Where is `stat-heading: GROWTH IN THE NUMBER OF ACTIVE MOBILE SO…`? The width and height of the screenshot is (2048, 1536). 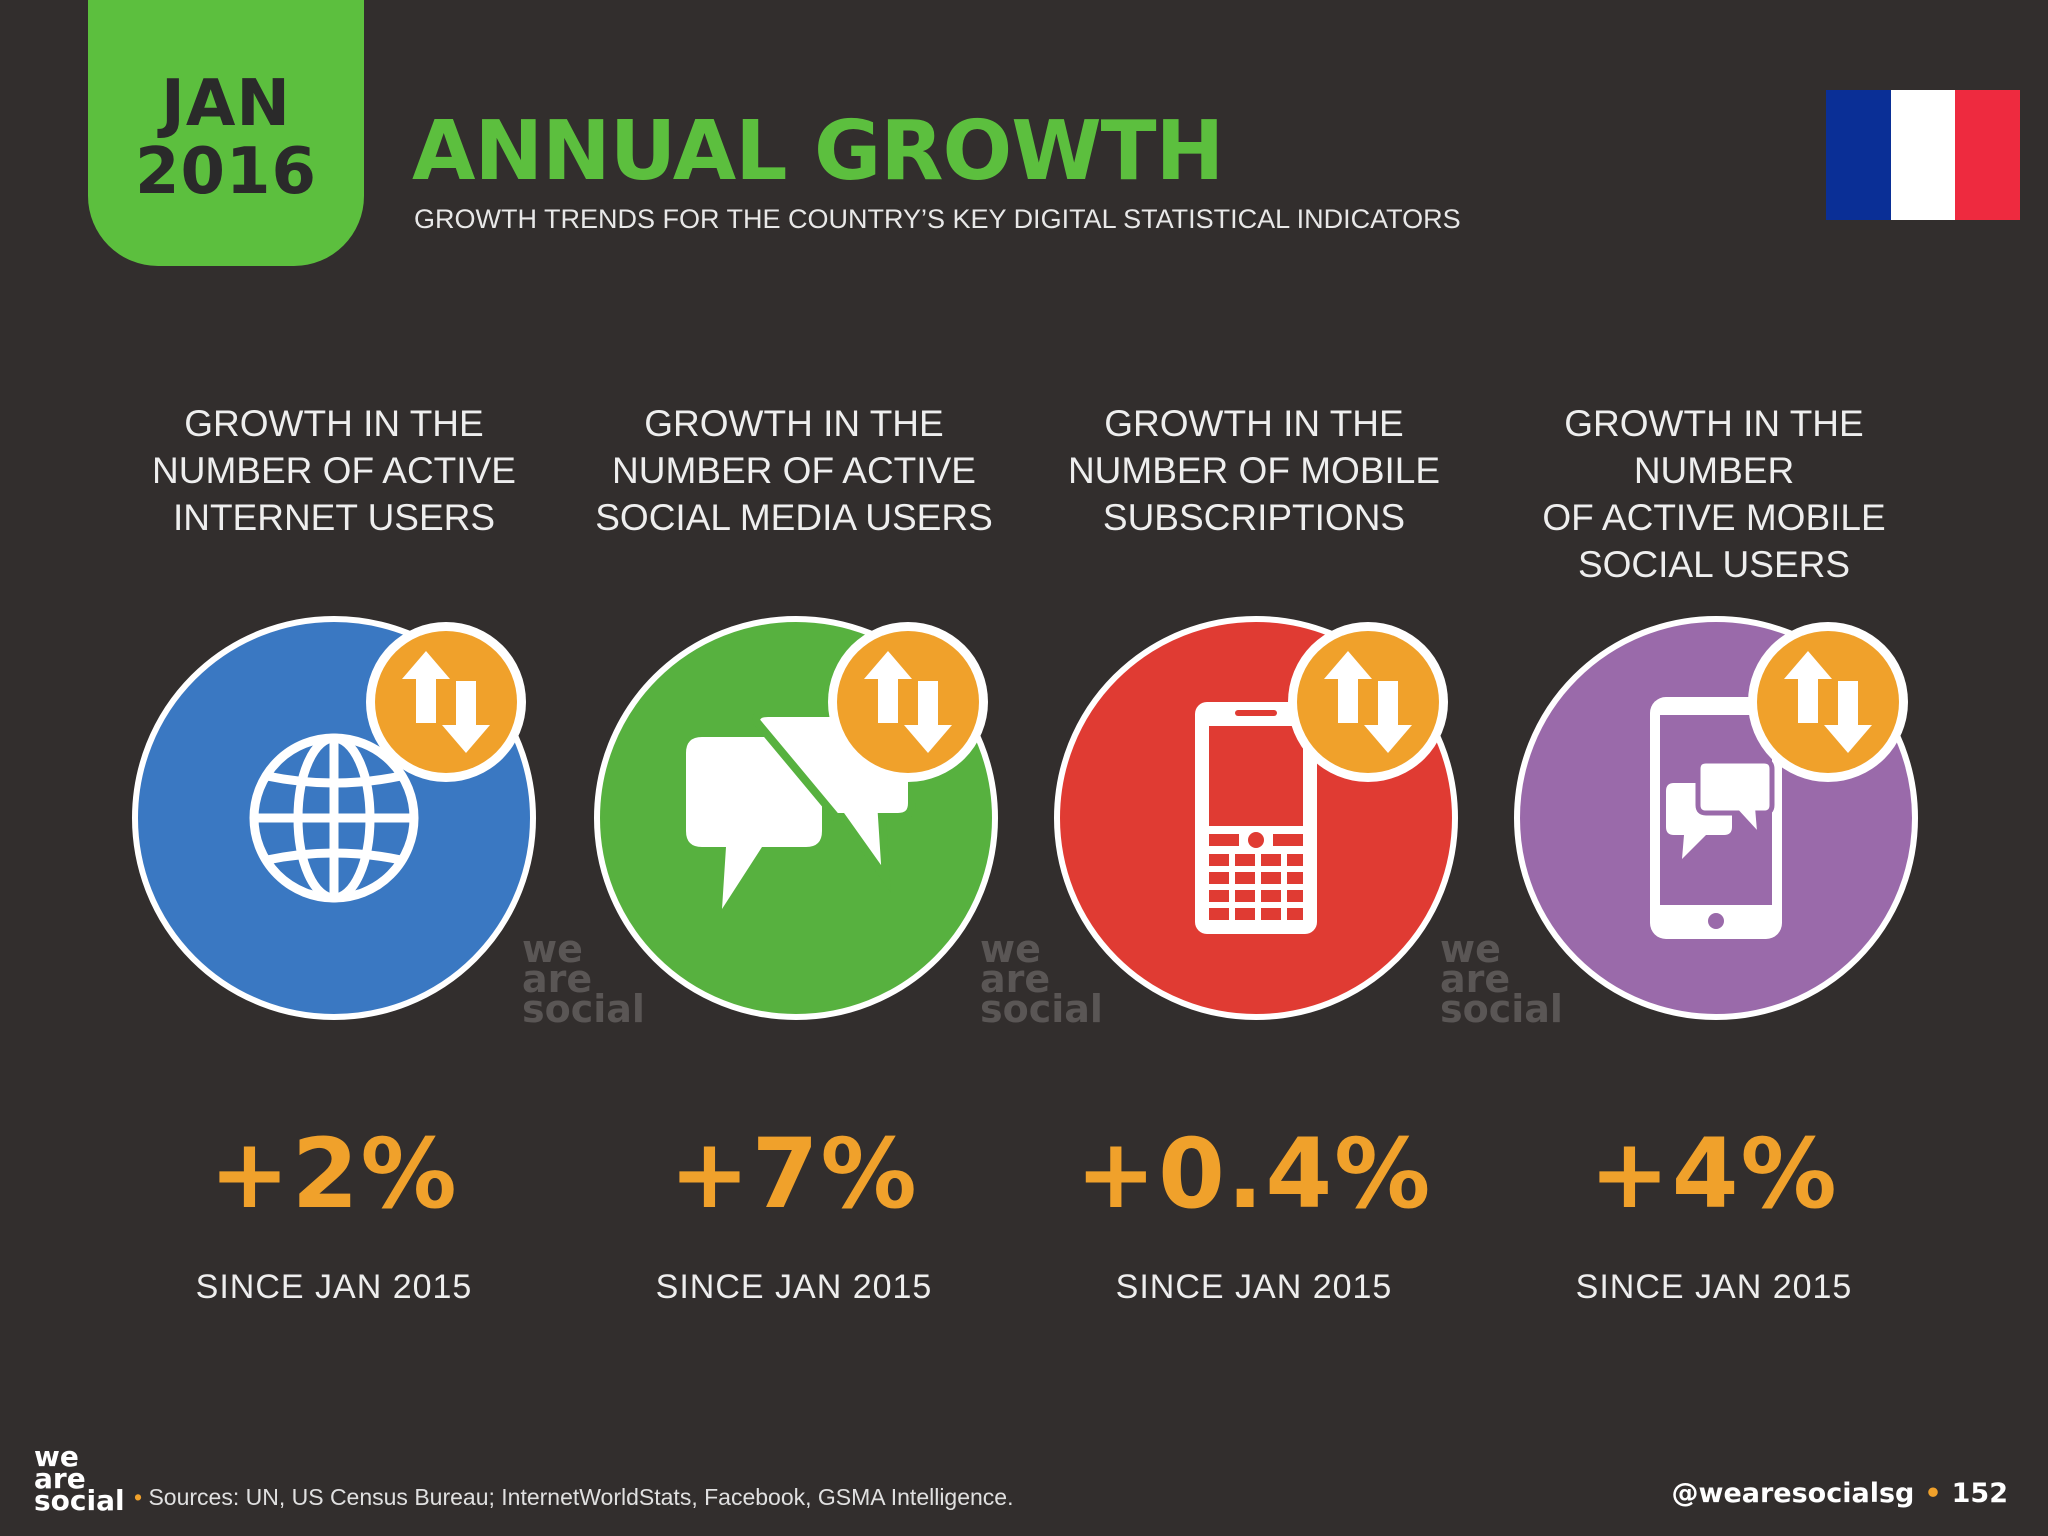
stat-heading: GROWTH IN THE NUMBER OF ACTIVE MOBILE SO… is located at coordinates (1714, 494).